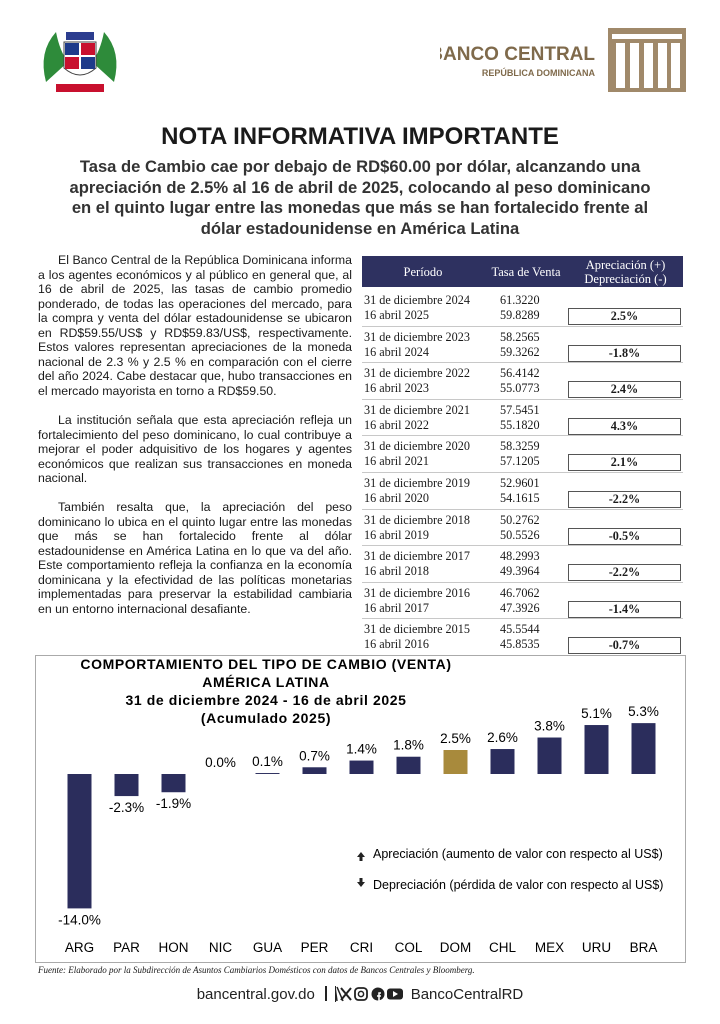 This screenshot has height=1024, width=720. I want to click on change: 2.4%, so click(624, 390).